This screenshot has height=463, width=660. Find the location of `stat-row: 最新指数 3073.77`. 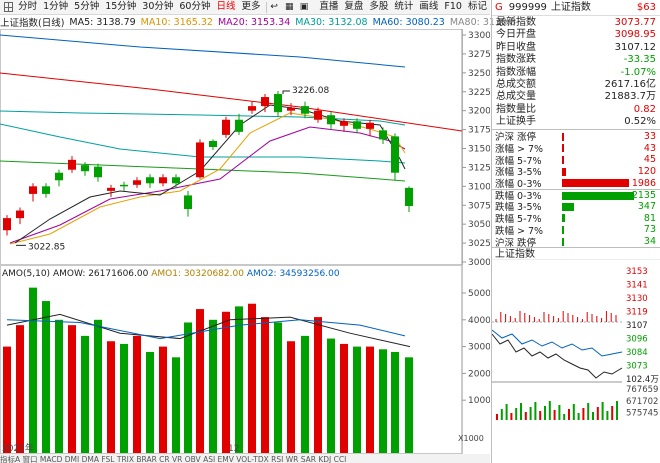

stat-row: 最新指数 3073.77 is located at coordinates (576, 23).